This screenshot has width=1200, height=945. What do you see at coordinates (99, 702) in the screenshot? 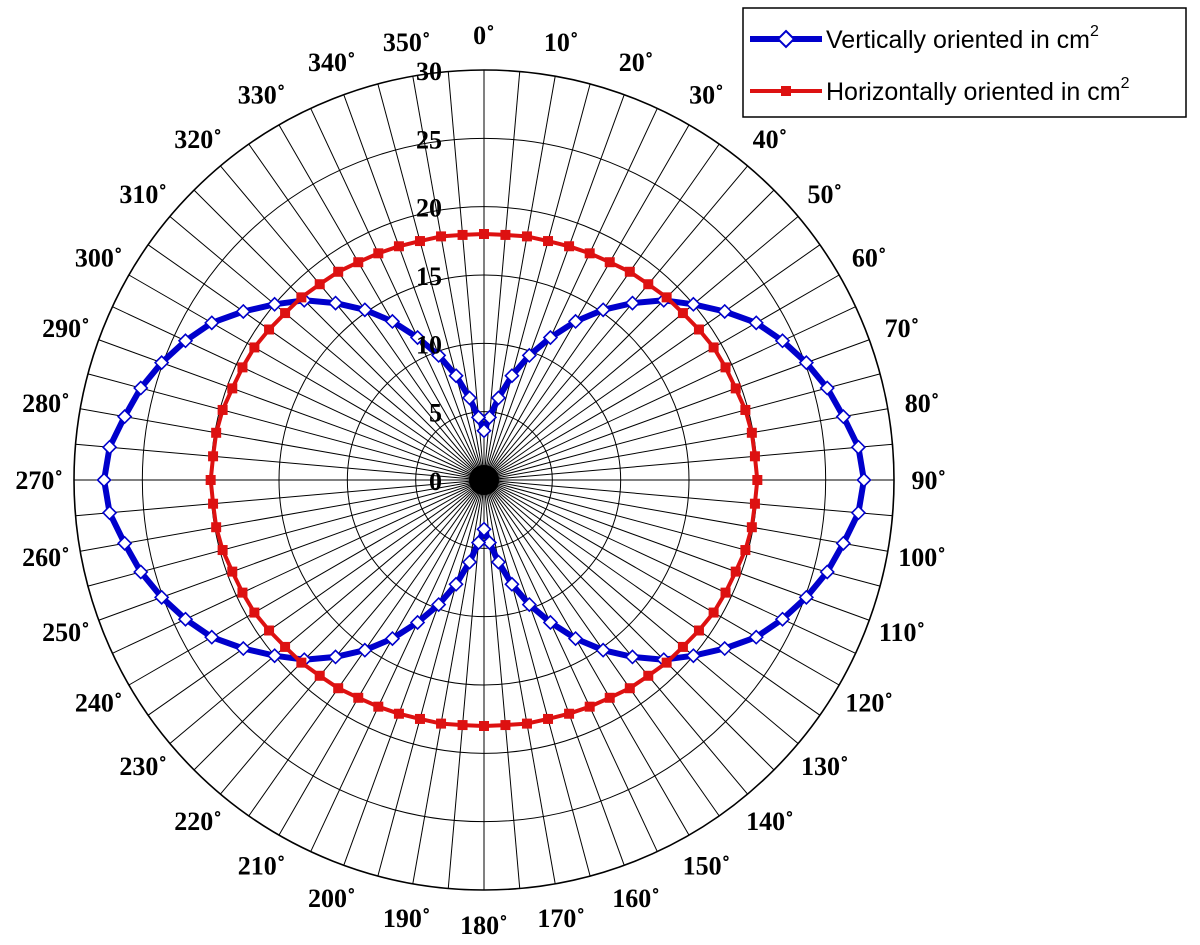
I see `angle-tick-240: 240˚` at bounding box center [99, 702].